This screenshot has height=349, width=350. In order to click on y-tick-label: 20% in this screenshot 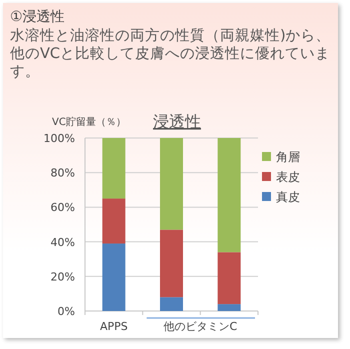, I will do `click(62, 277)`.